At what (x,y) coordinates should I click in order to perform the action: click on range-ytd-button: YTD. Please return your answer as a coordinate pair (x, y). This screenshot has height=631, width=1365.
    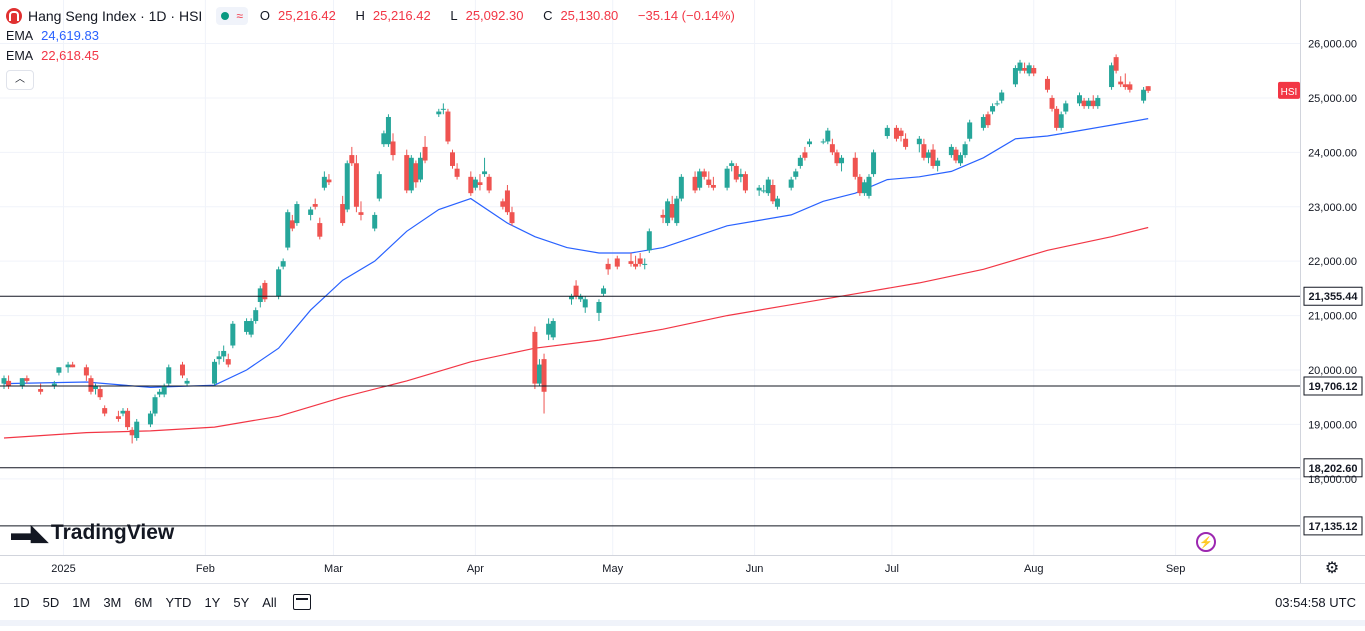
    Looking at the image, I should click on (178, 602).